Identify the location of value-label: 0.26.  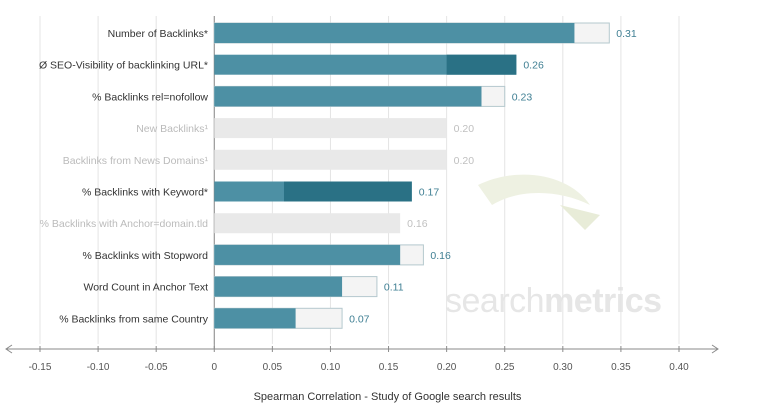
(533, 66).